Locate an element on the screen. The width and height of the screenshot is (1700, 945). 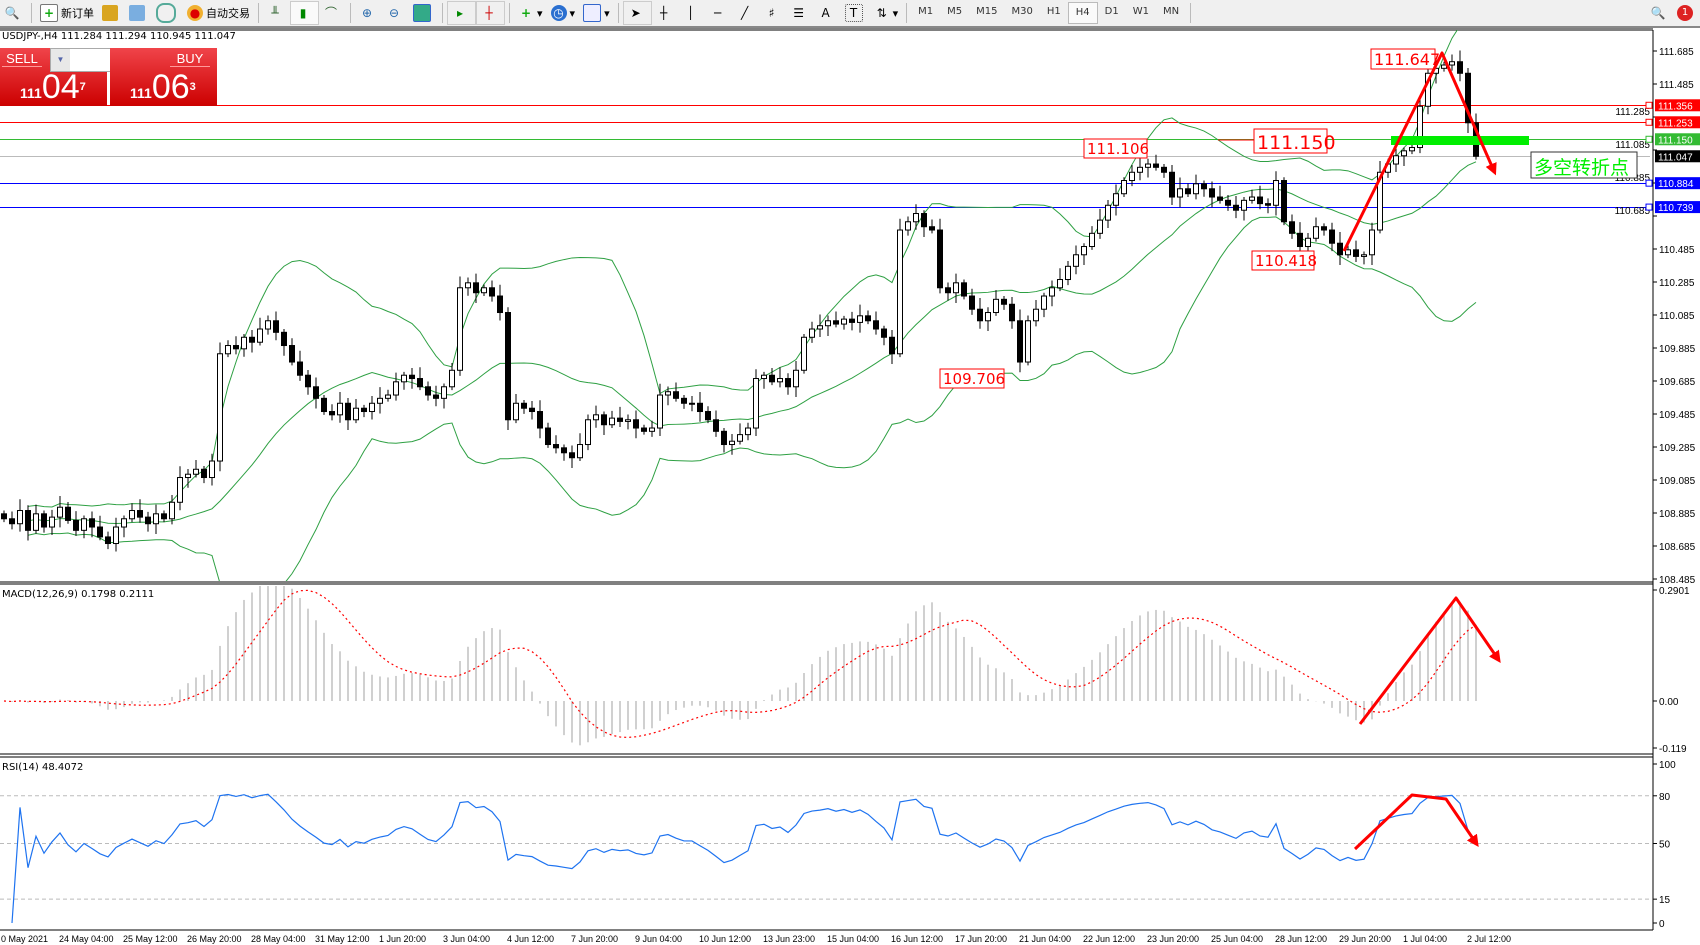
cursor-tool: ➤ is located at coordinates (637, 13).